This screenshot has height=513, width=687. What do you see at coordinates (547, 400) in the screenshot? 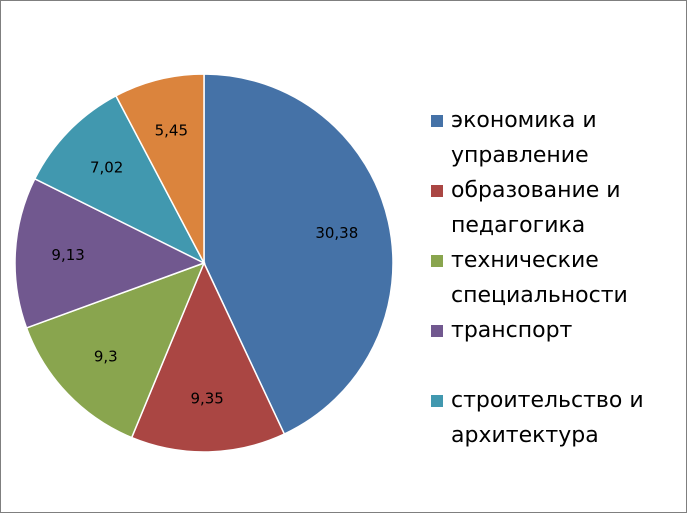
I see `legend-label-line: строительство и` at bounding box center [547, 400].